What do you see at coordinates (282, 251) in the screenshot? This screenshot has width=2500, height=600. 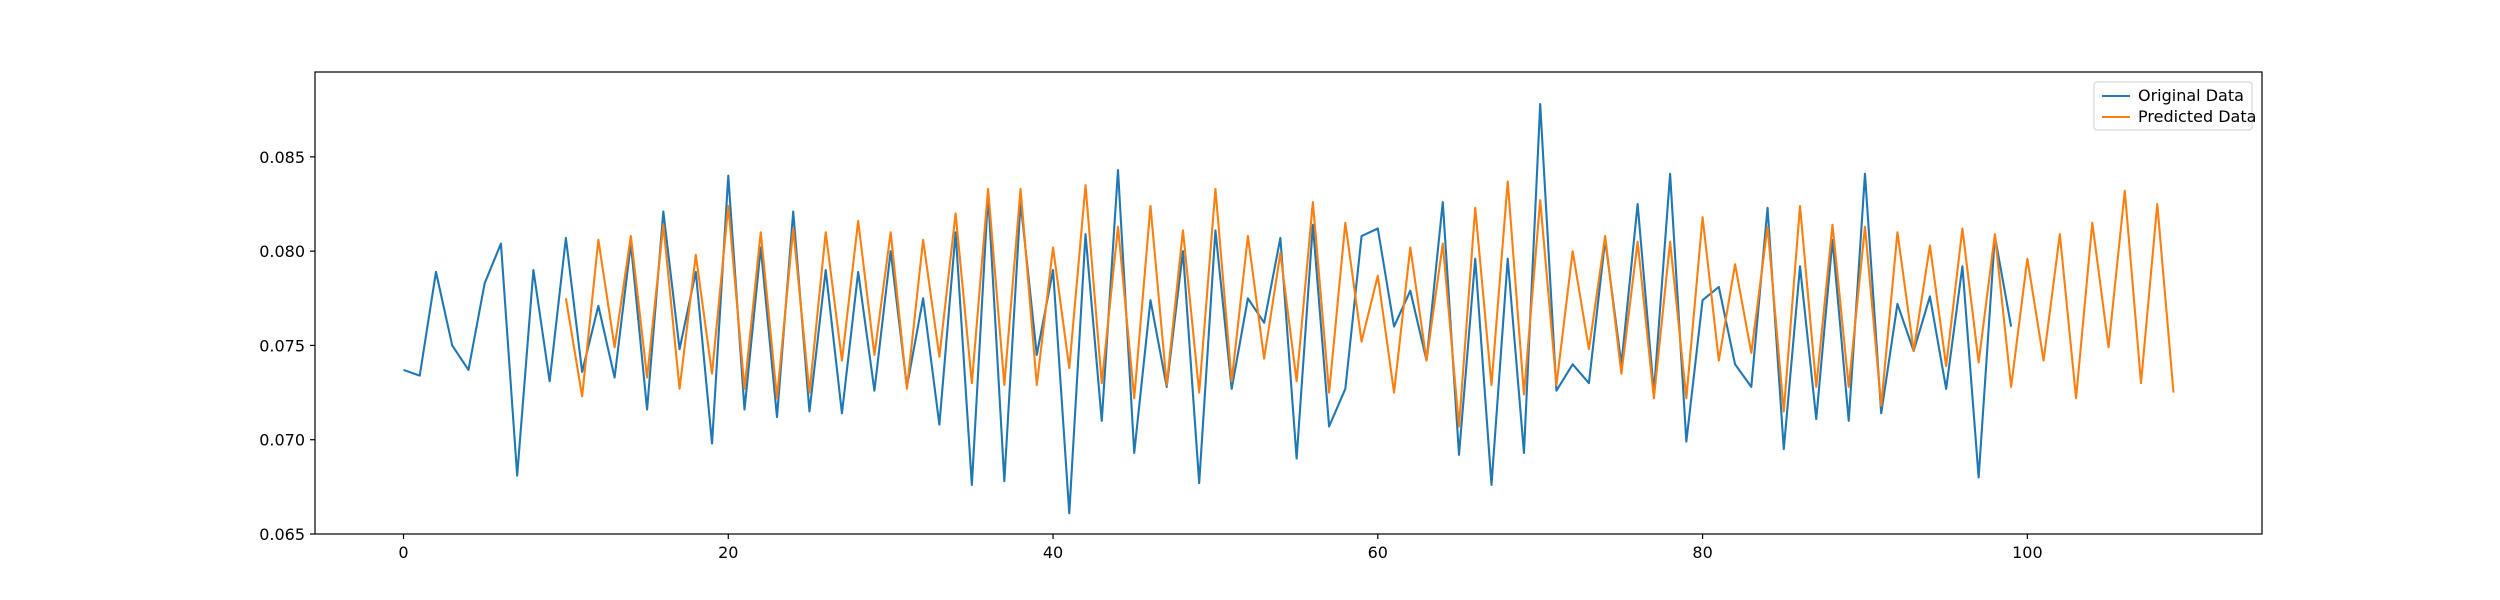 I see `y-tick-label: 0.080` at bounding box center [282, 251].